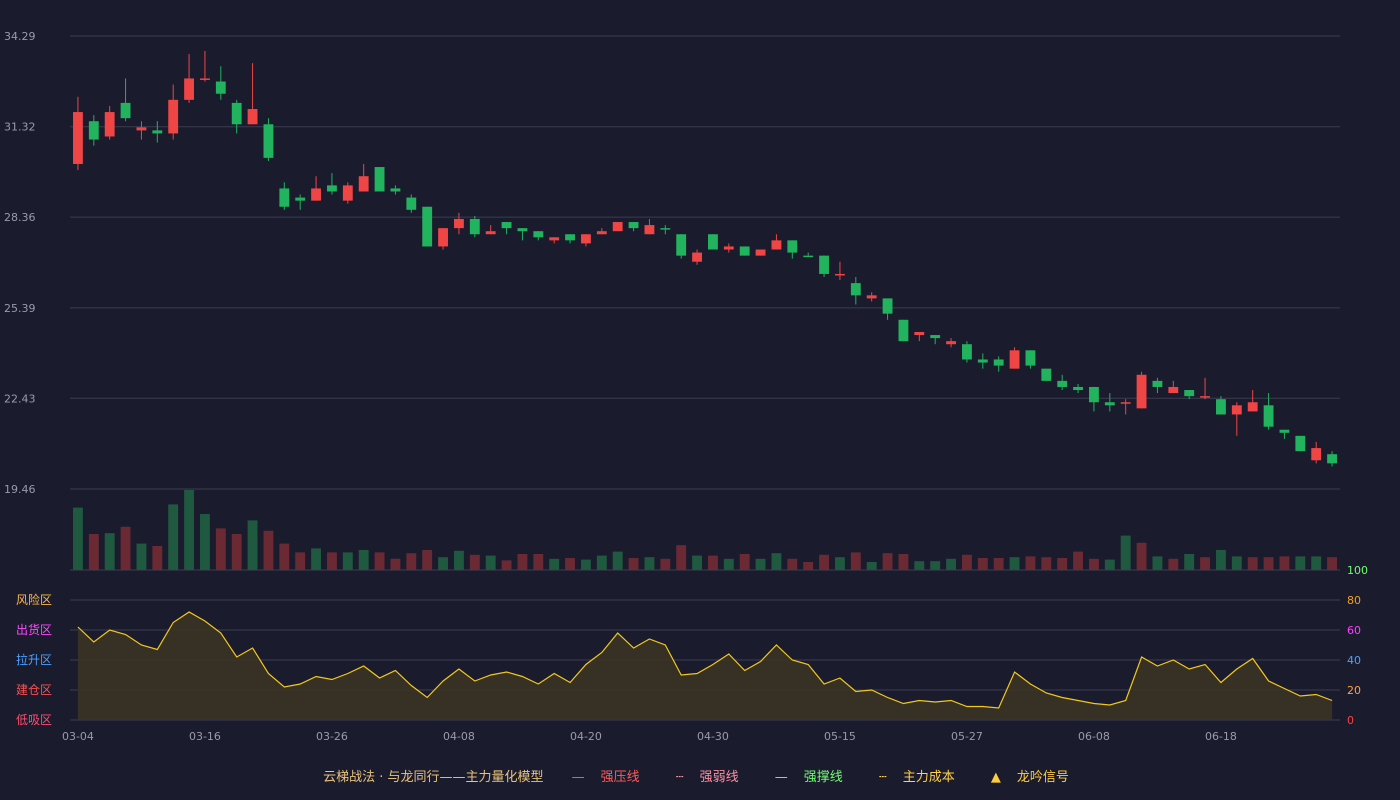 This screenshot has height=800, width=1400. What do you see at coordinates (1357, 570) in the screenshot?
I see `oscillator-tick-label: 100` at bounding box center [1357, 570].